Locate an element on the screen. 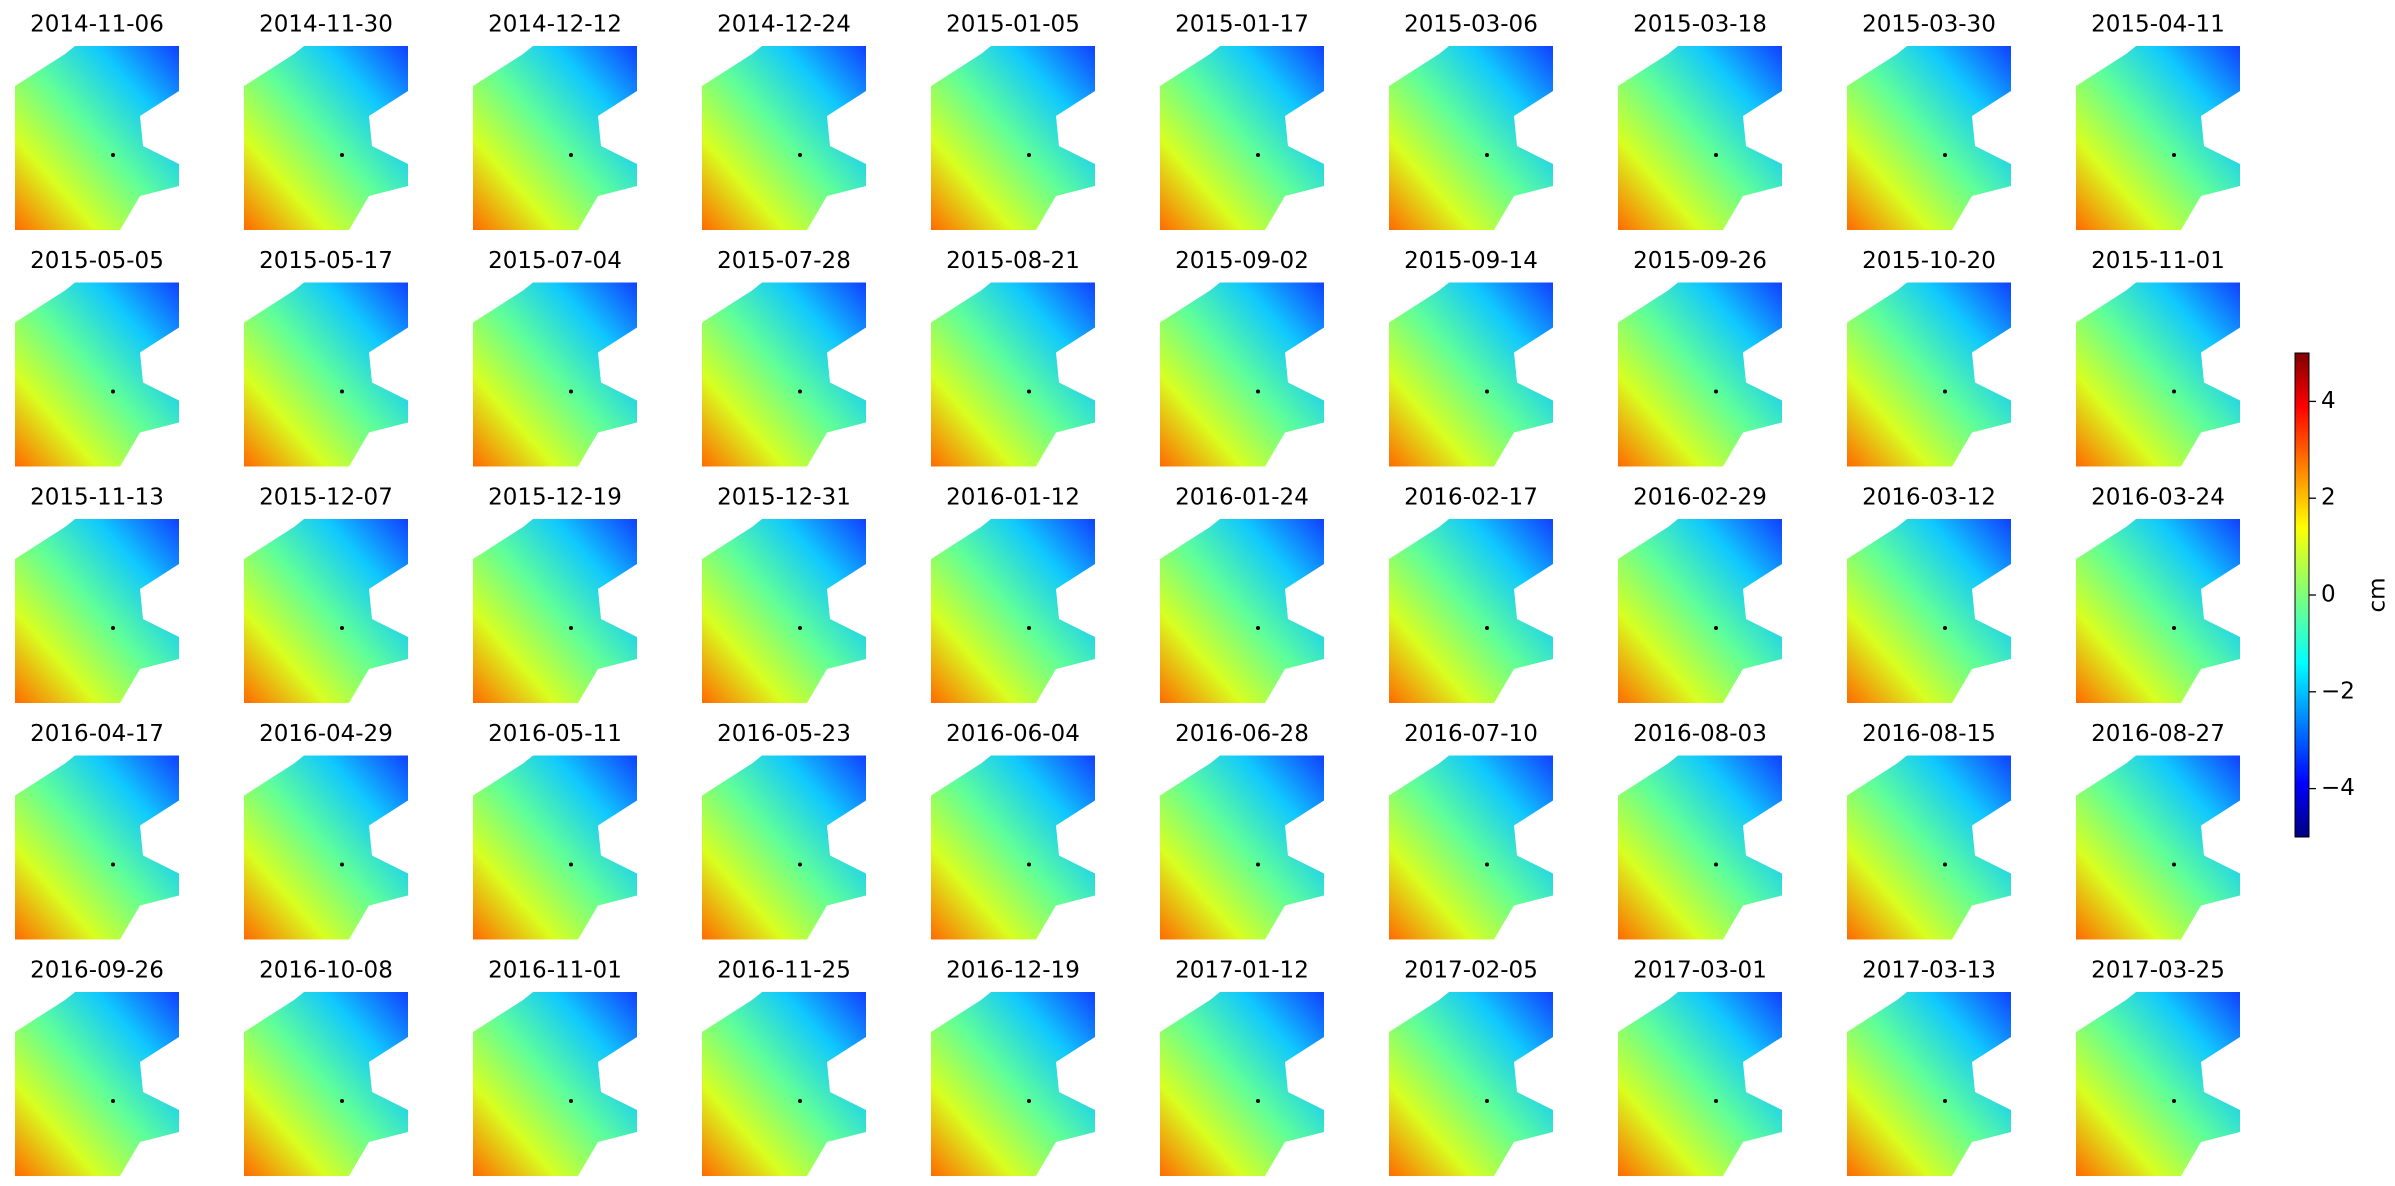 The height and width of the screenshot is (1186, 2395). panel-title: 2016-07-10 is located at coordinates (1471, 734).